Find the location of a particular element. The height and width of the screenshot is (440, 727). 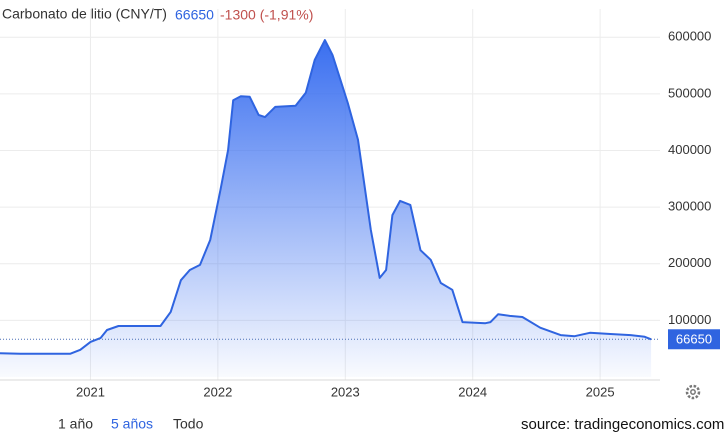

chart-title: Carbonato de litio (CNY/T) is located at coordinates (84, 14).